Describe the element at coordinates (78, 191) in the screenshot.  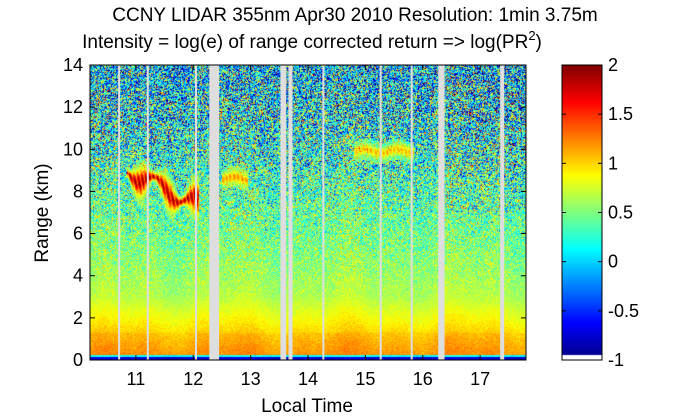
I see `y-tick-label: 8` at that location.